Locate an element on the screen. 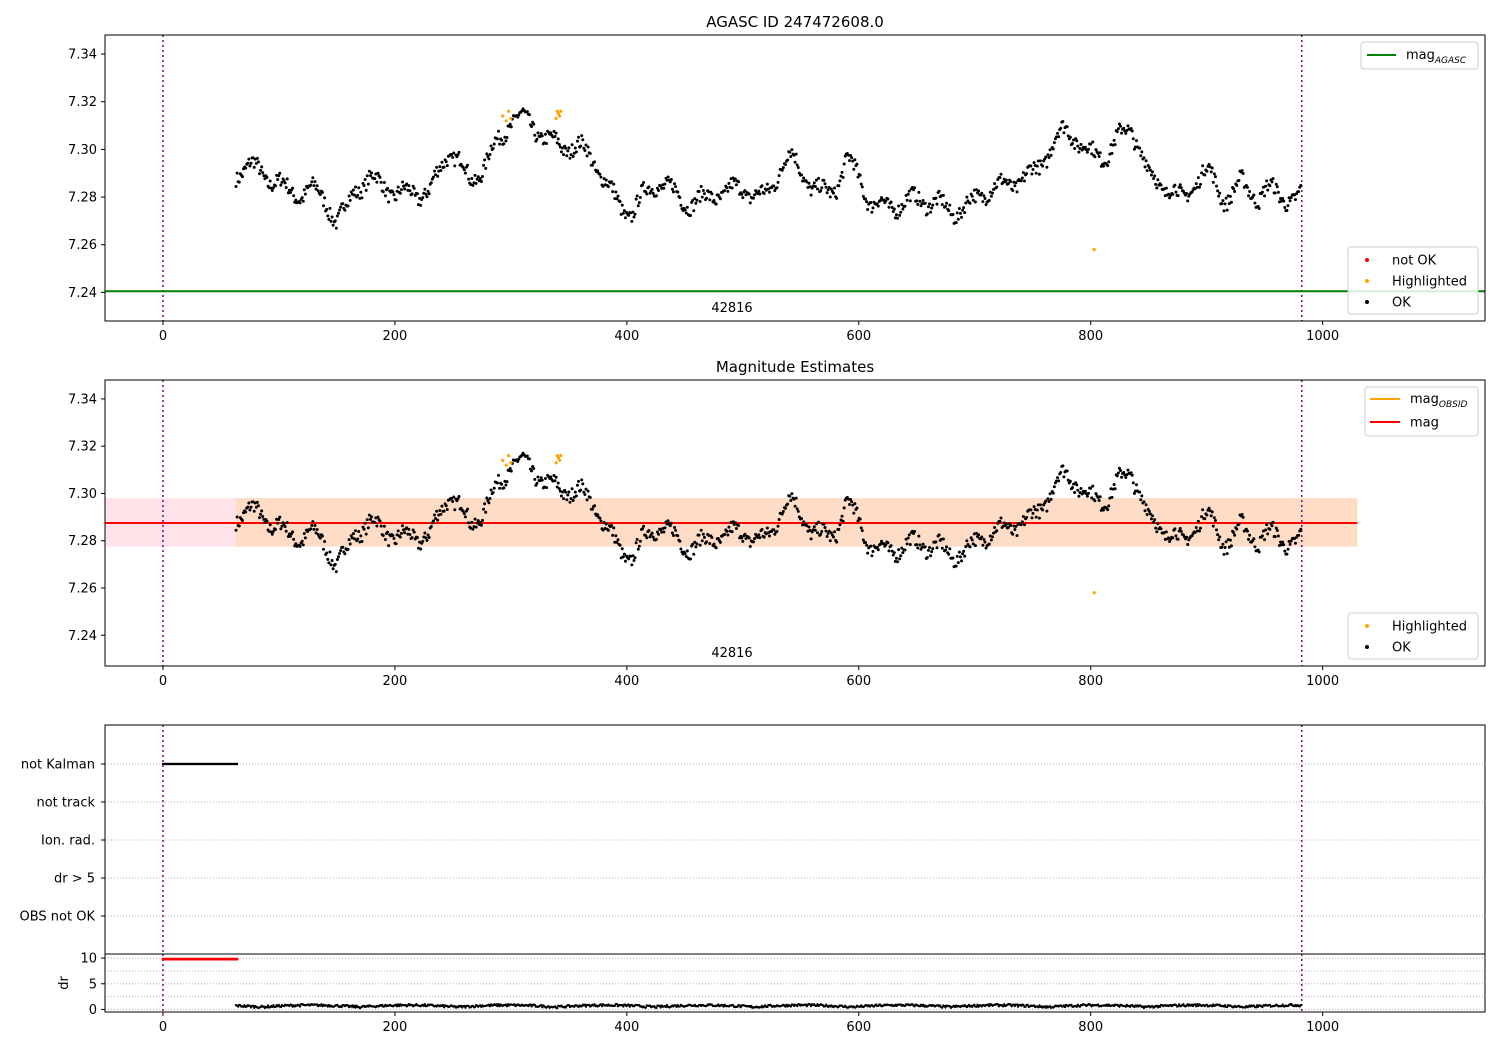 The height and width of the screenshot is (1050, 1500). y-tick-label: 7.26 is located at coordinates (82, 245).